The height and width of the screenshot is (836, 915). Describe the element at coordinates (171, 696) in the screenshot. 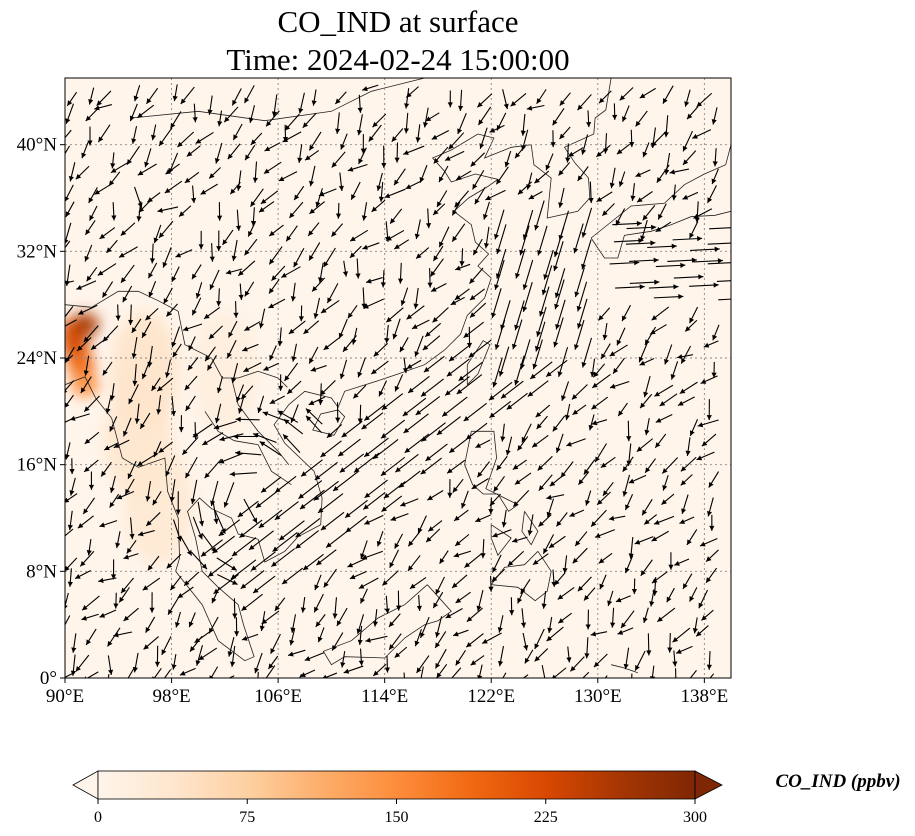

I see `x-tick-label: 98°E` at that location.